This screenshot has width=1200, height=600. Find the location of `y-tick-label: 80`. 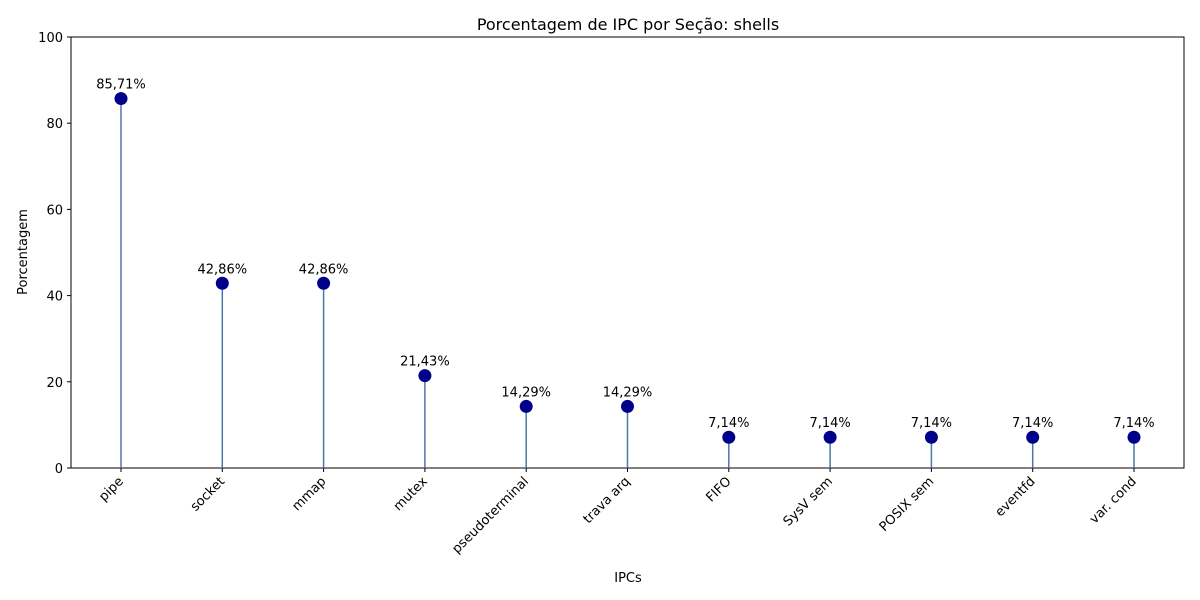

y-tick-label: 80 is located at coordinates (54, 124).